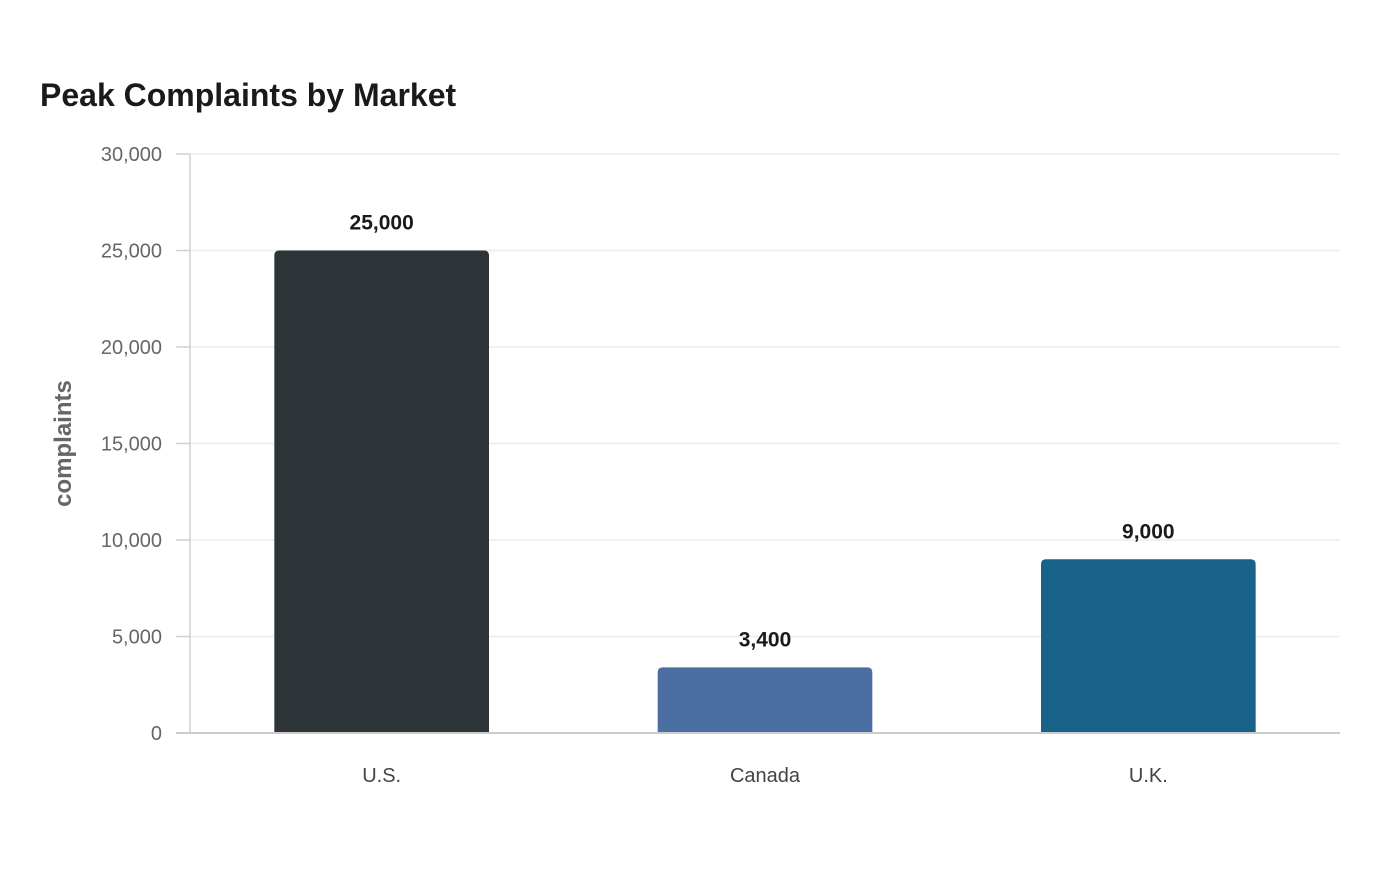 The height and width of the screenshot is (880, 1400). What do you see at coordinates (131, 445) in the screenshot?
I see `y-tick-label: 15,000` at bounding box center [131, 445].